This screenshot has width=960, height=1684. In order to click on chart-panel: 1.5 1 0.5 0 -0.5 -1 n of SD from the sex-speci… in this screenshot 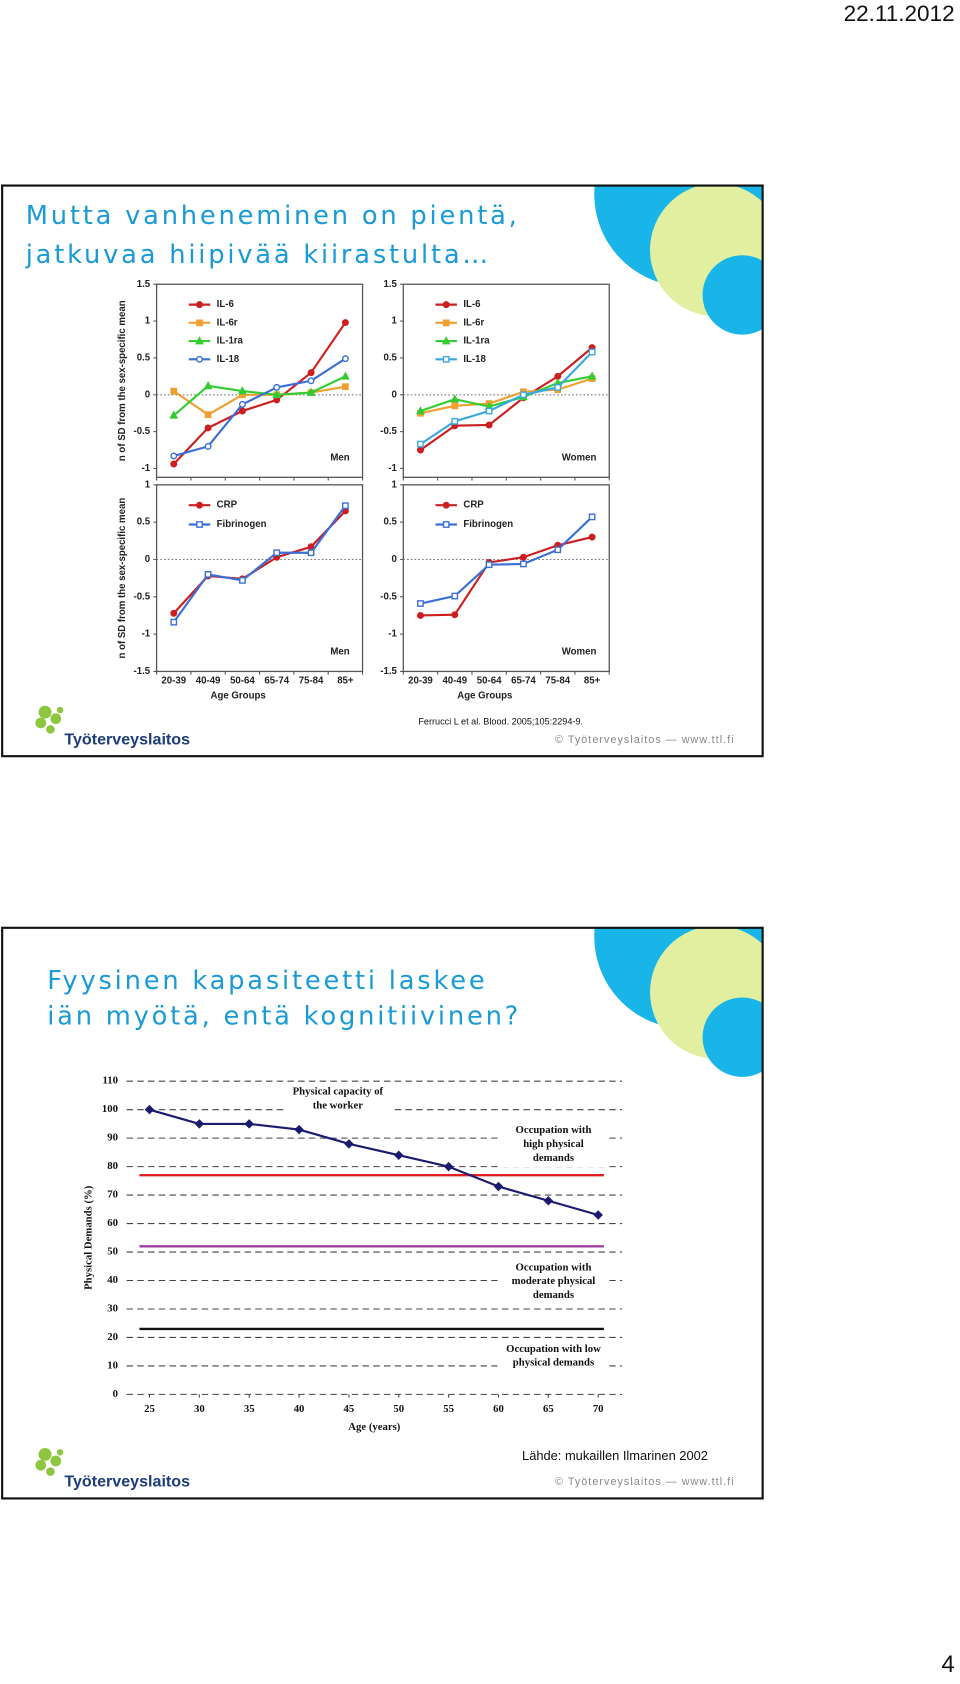, I will do `click(240, 380)`.